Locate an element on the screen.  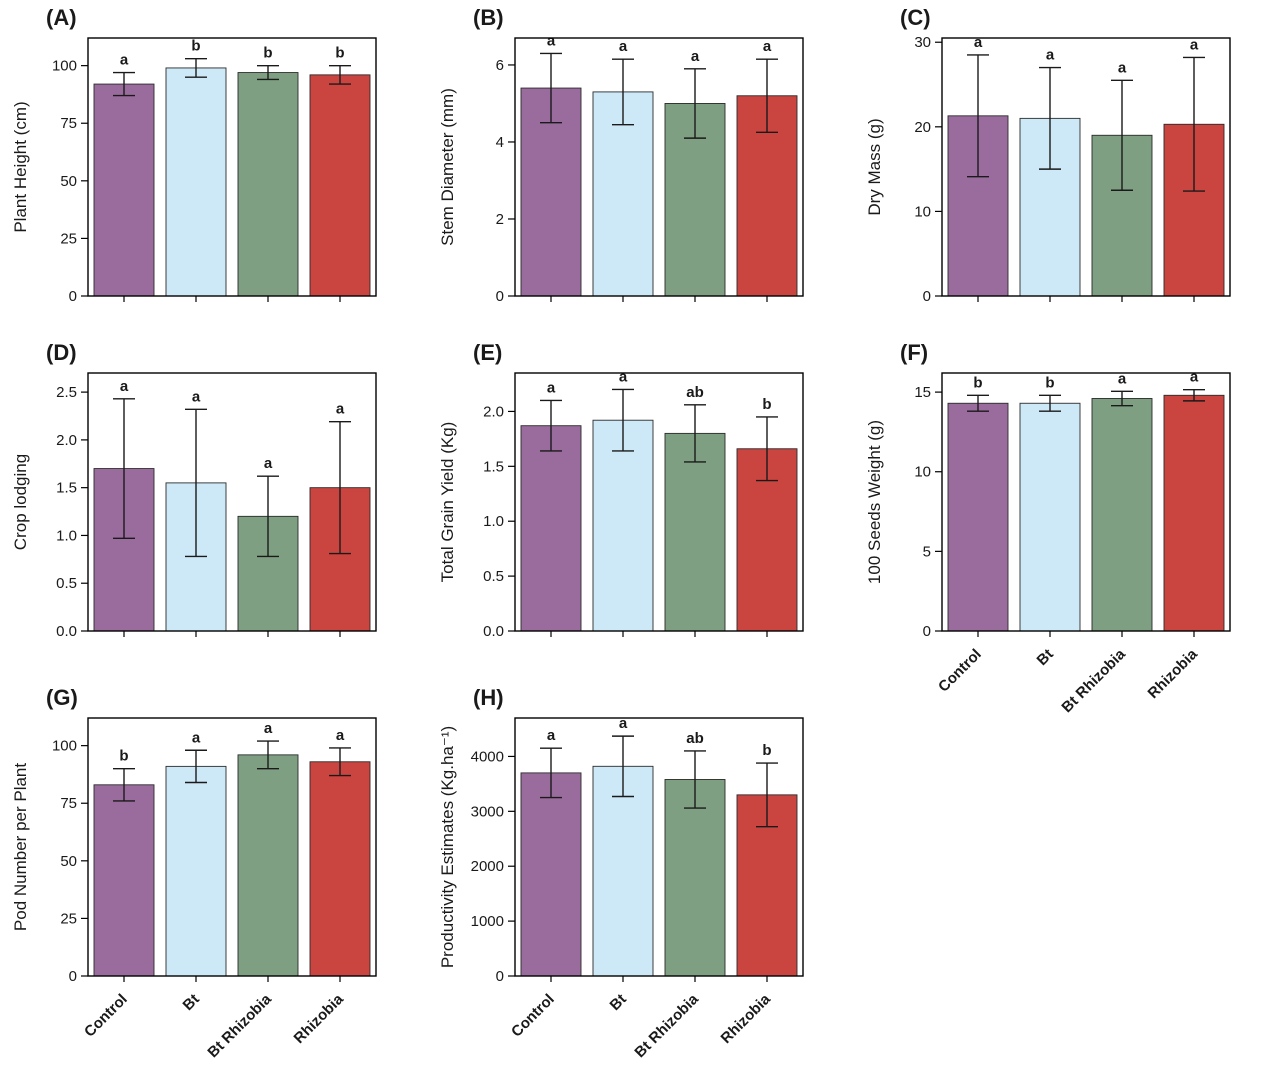
y-tick-label: 4 is located at coordinates (500, 142).